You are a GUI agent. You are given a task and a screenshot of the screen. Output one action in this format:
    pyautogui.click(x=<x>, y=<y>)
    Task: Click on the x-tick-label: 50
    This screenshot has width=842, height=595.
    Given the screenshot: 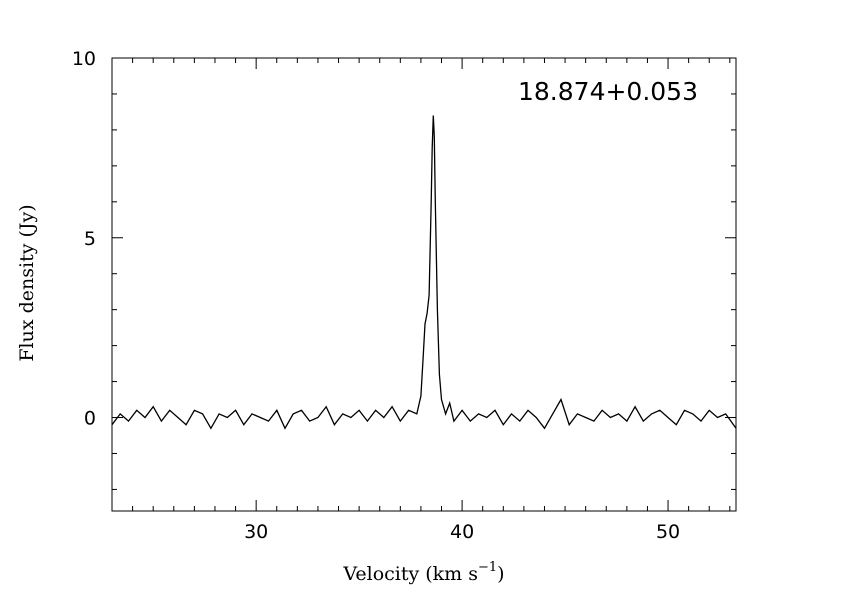 What is the action you would take?
    pyautogui.click(x=668, y=532)
    